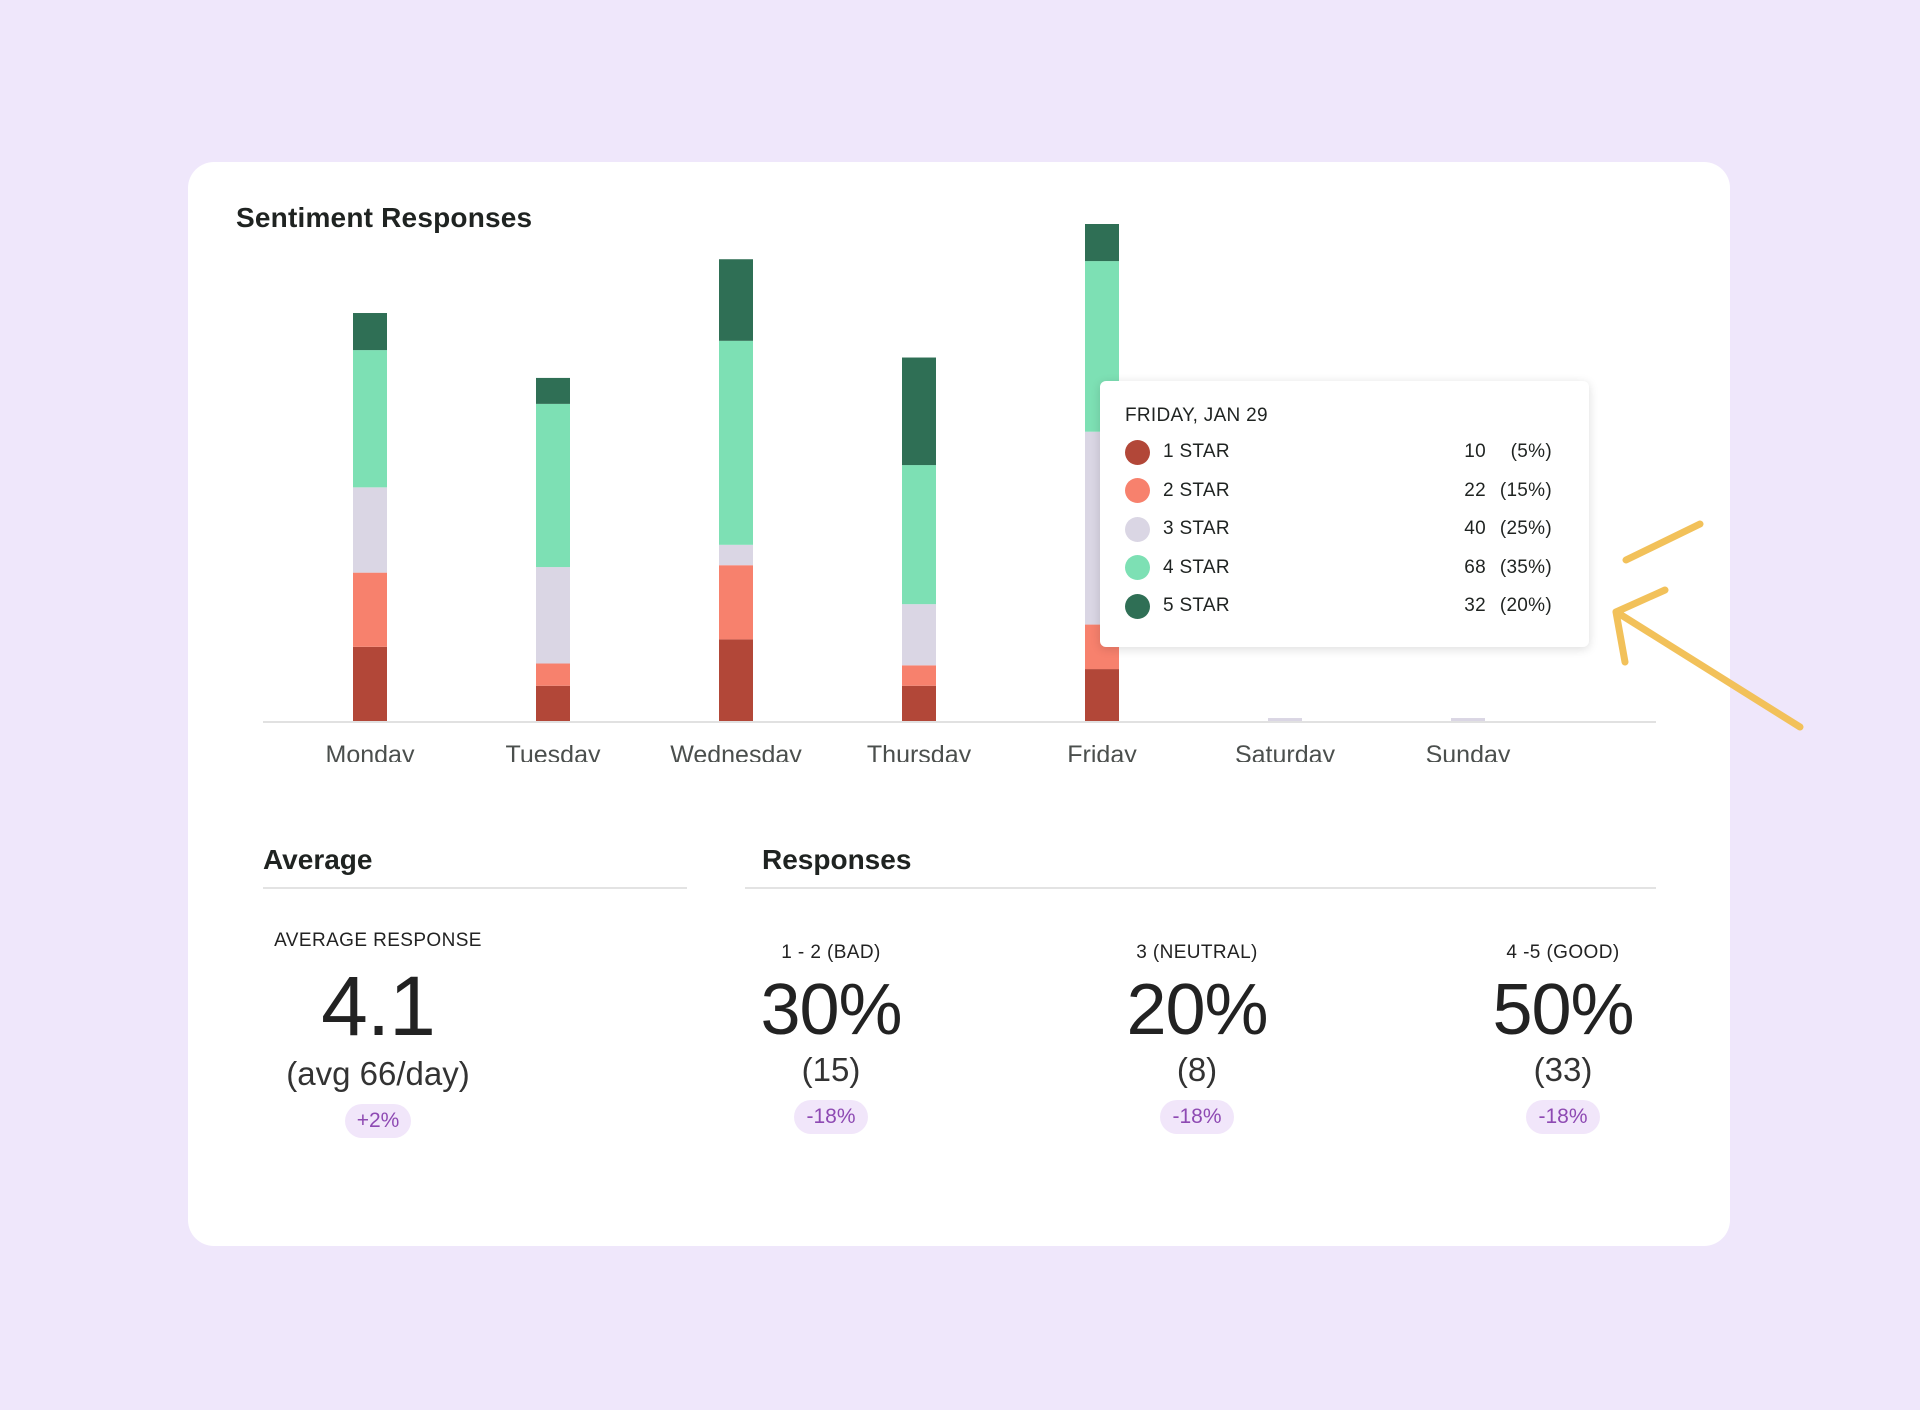 Image resolution: width=1920 pixels, height=1410 pixels. Describe the element at coordinates (370, 683) in the screenshot. I see `bar-segment-monday-1-star` at that location.